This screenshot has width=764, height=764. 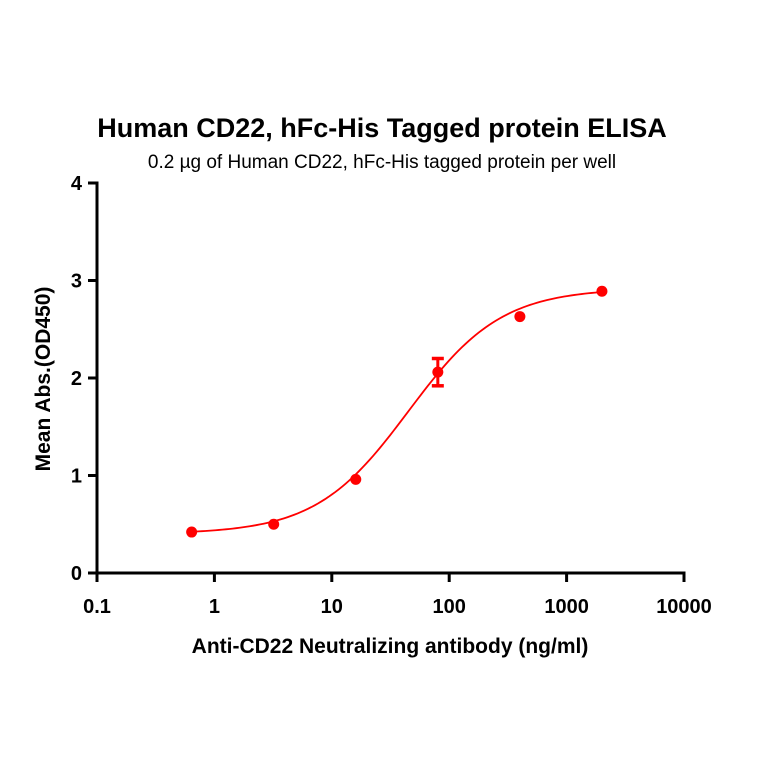 What do you see at coordinates (76, 574) in the screenshot?
I see `y-tick-label: 0` at bounding box center [76, 574].